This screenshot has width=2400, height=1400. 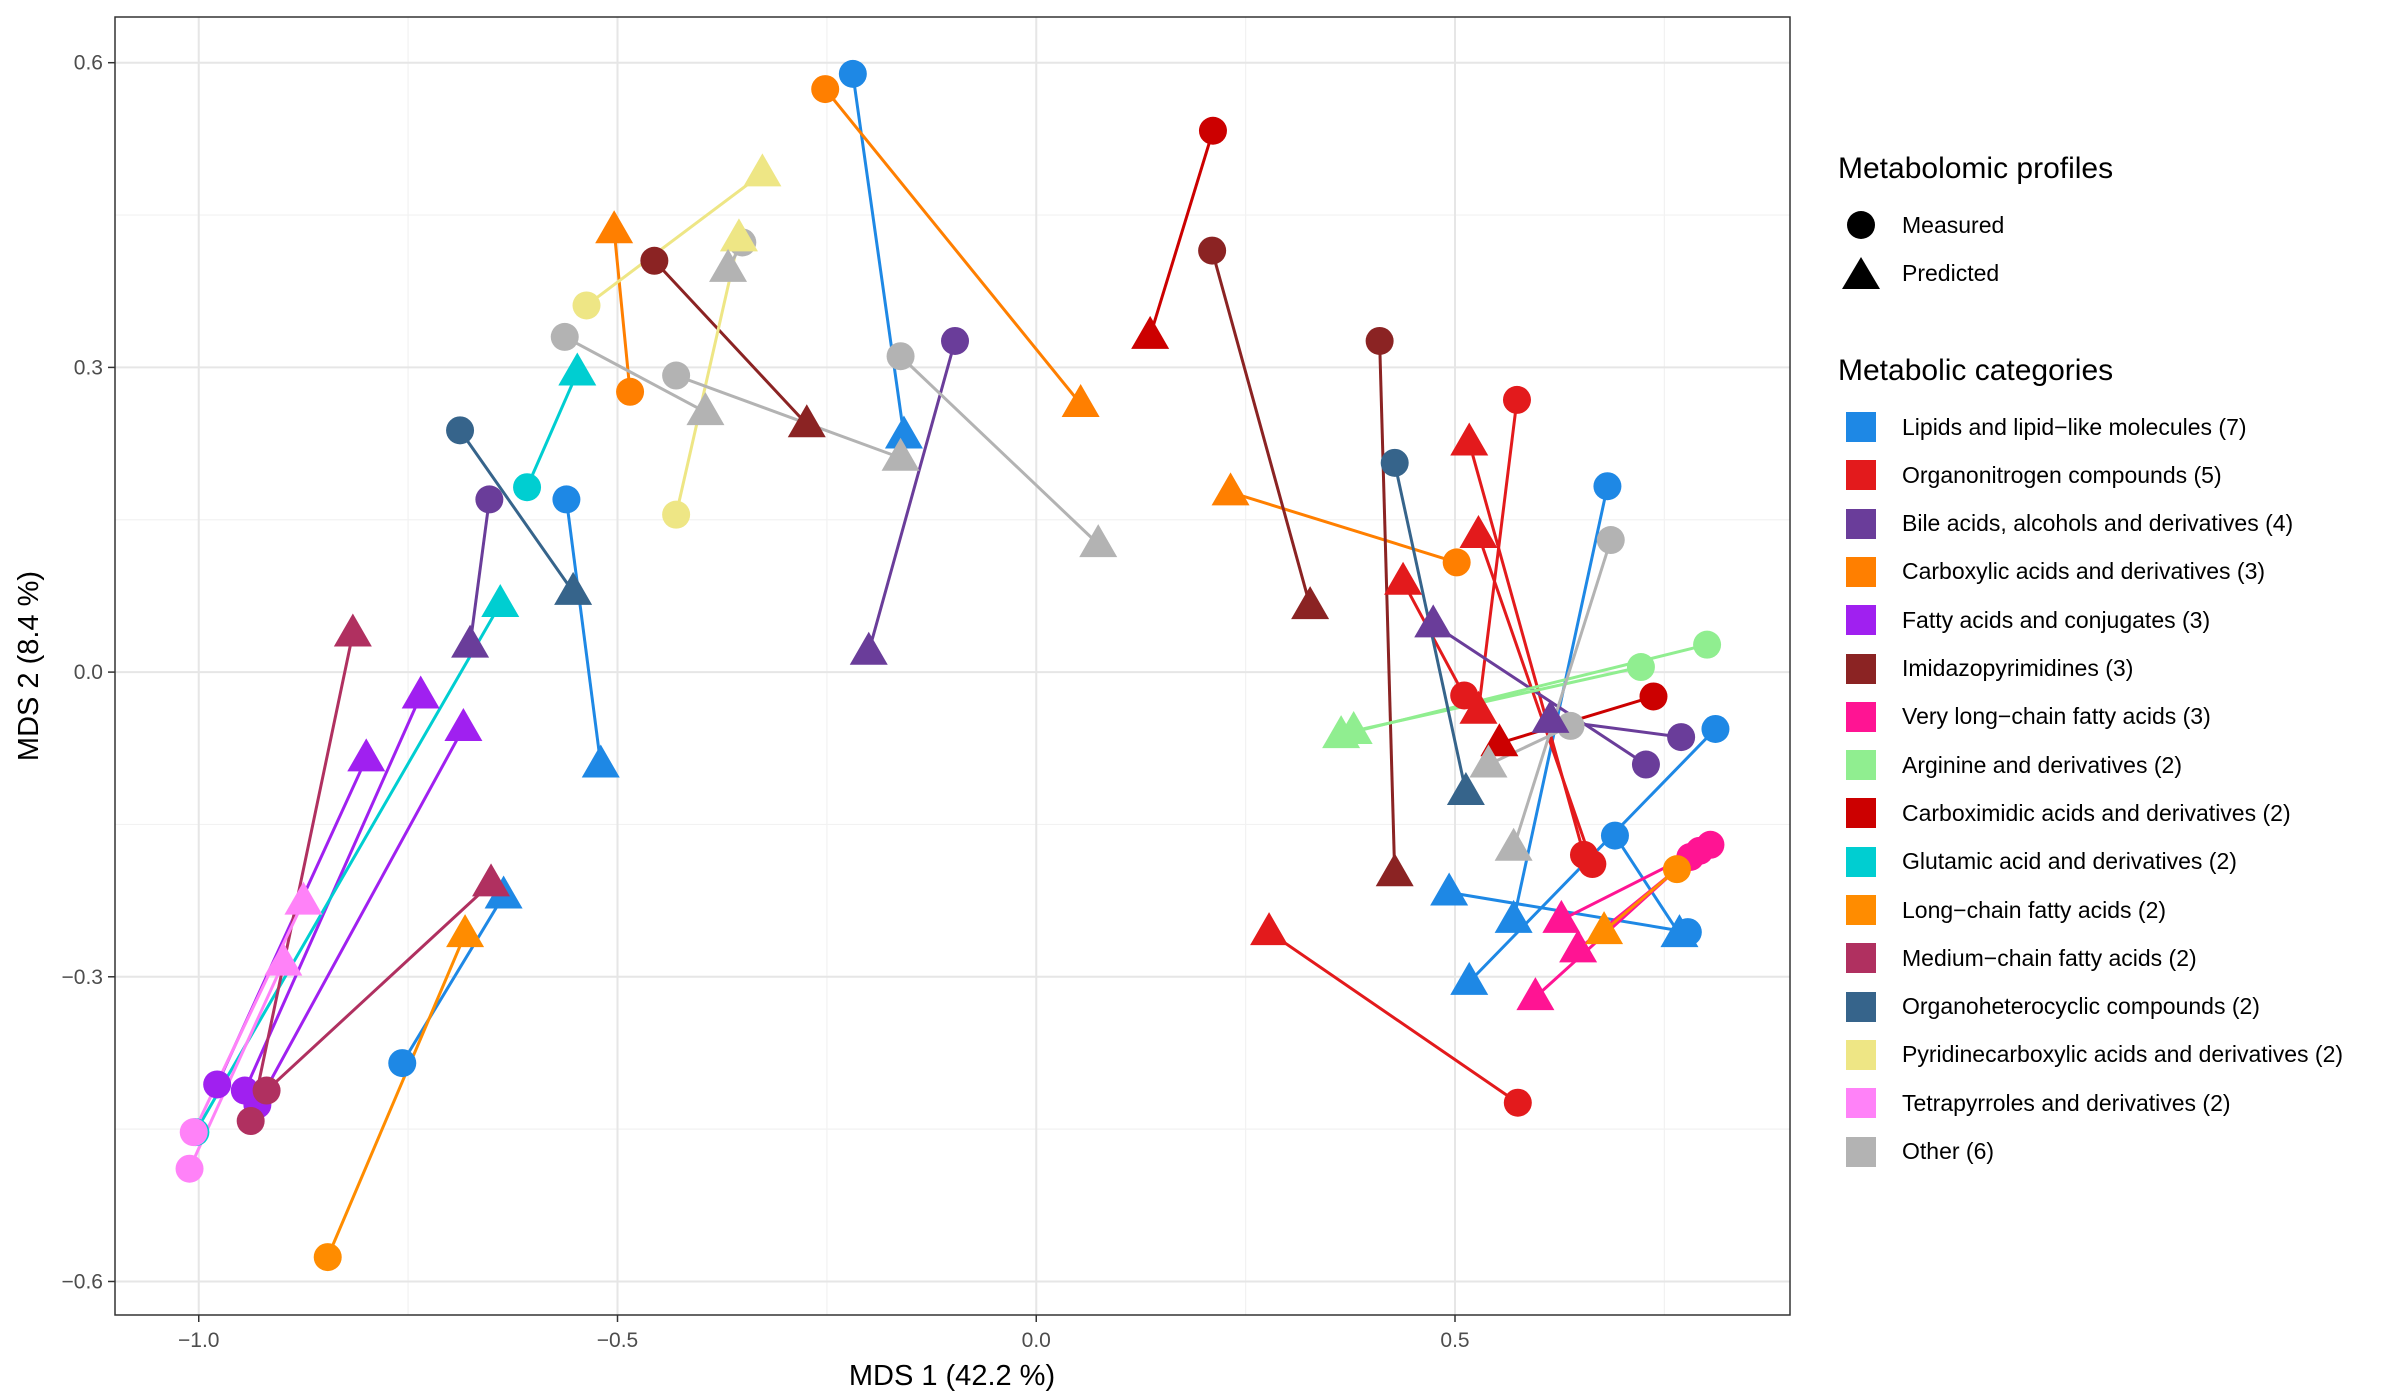 What do you see at coordinates (1036, 1340) in the screenshot?
I see `x-tick-label: 0.0` at bounding box center [1036, 1340].